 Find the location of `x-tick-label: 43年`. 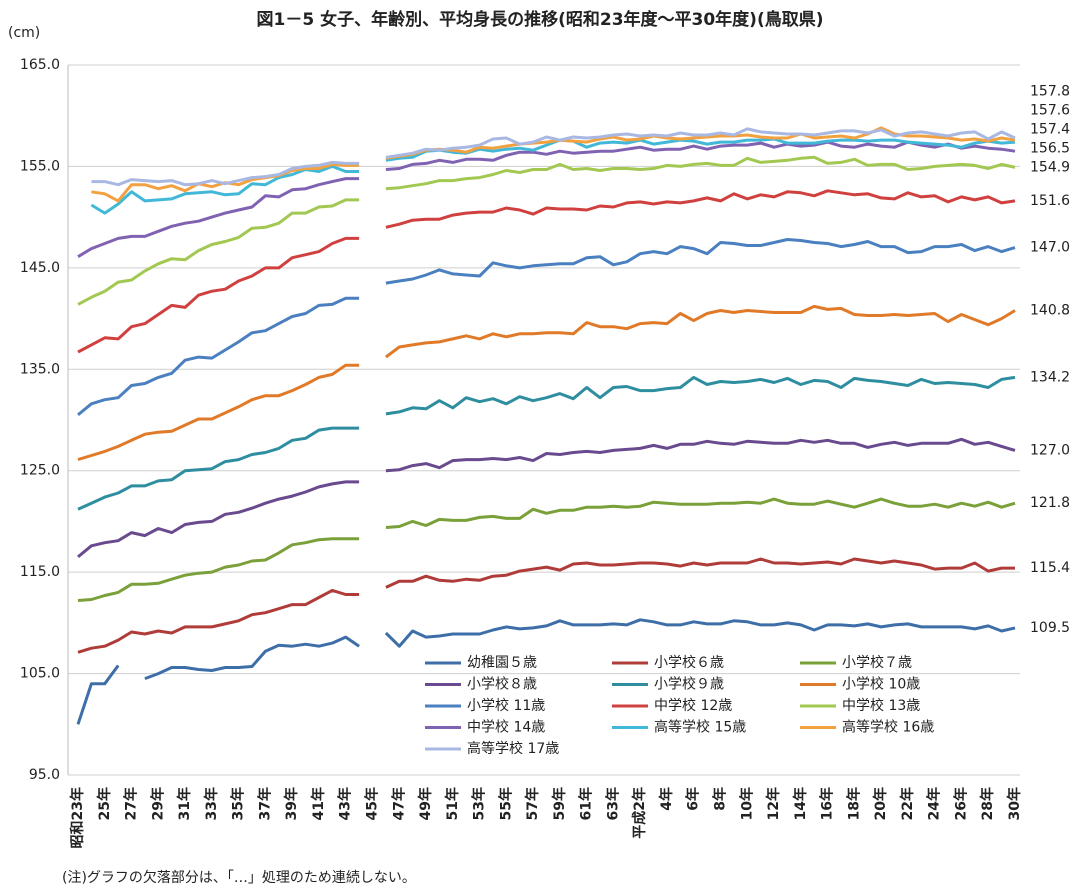

x-tick-label: 43年 is located at coordinates (345, 803).